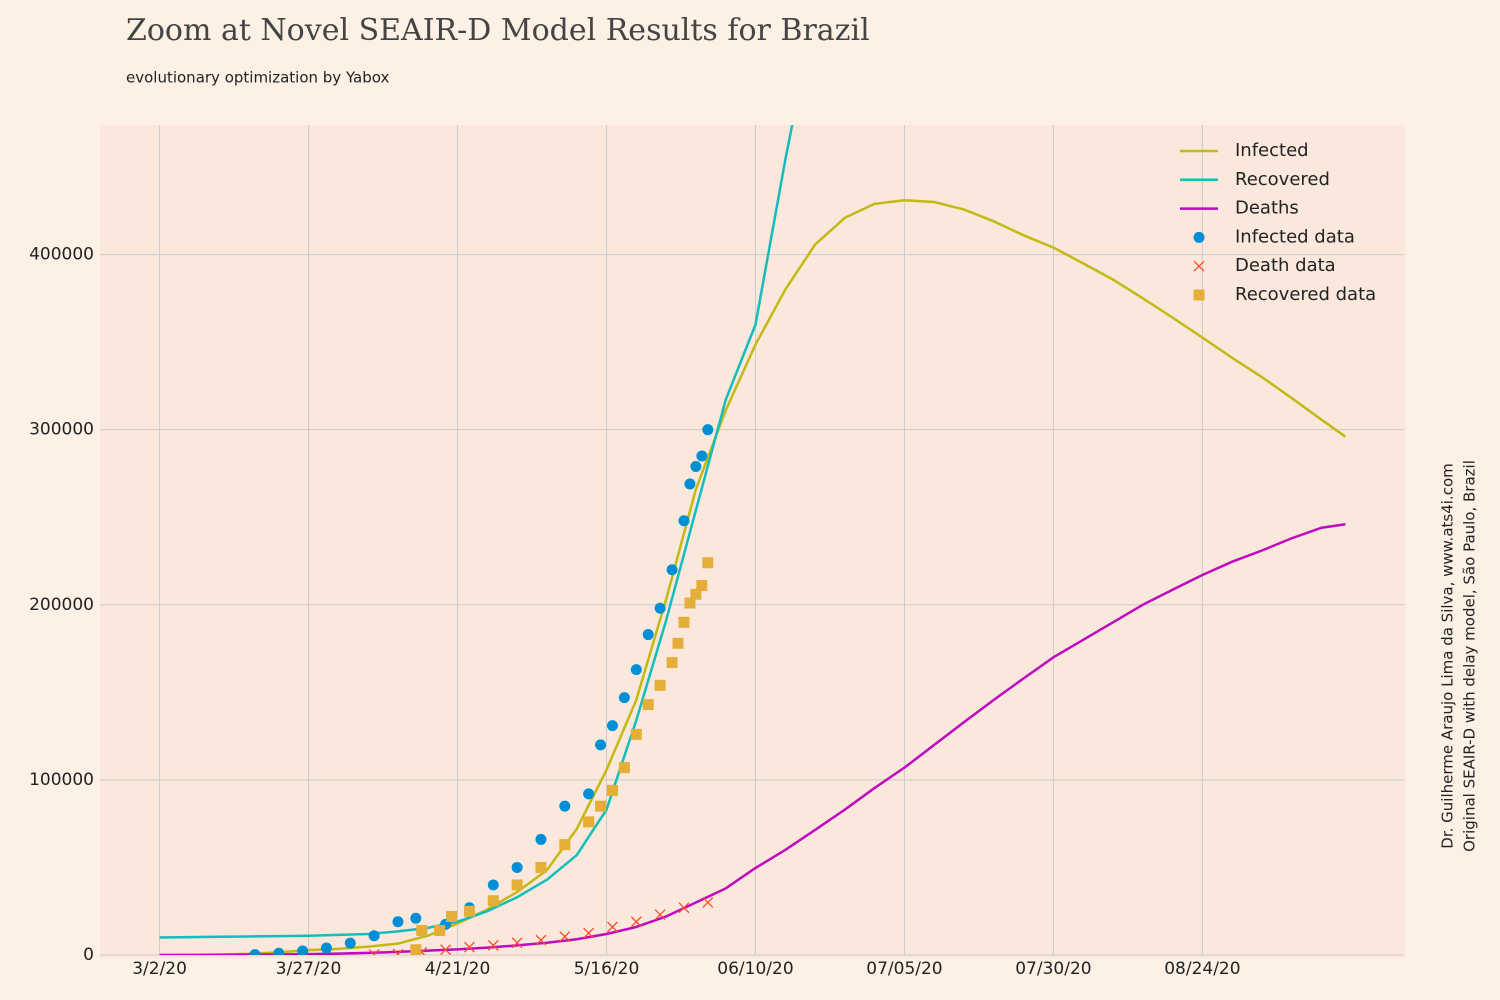 The width and height of the screenshot is (1500, 1000). What do you see at coordinates (61, 255) in the screenshot?
I see `y-tick-label: 400000` at bounding box center [61, 255].